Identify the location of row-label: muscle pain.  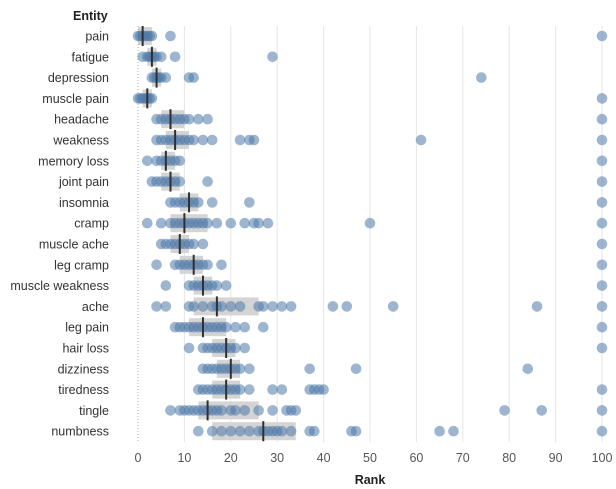
(75, 99).